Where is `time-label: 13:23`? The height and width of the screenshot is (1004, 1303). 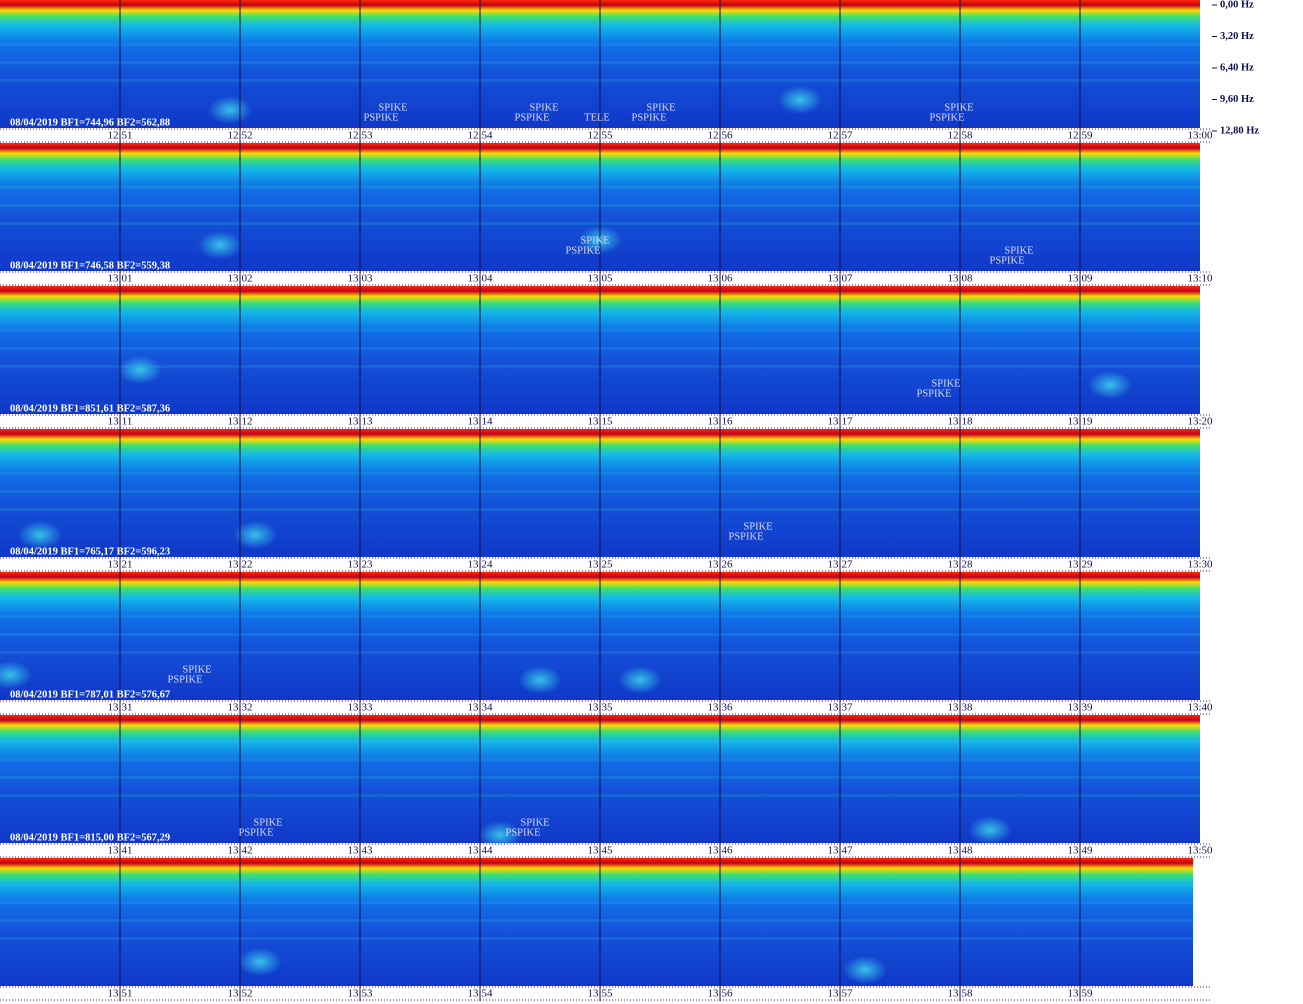 time-label: 13:23 is located at coordinates (360, 565).